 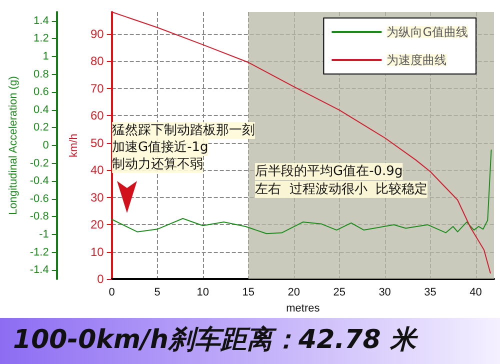 What do you see at coordinates (39, 181) in the screenshot?
I see `y2-tick-label: -0.4` at bounding box center [39, 181].